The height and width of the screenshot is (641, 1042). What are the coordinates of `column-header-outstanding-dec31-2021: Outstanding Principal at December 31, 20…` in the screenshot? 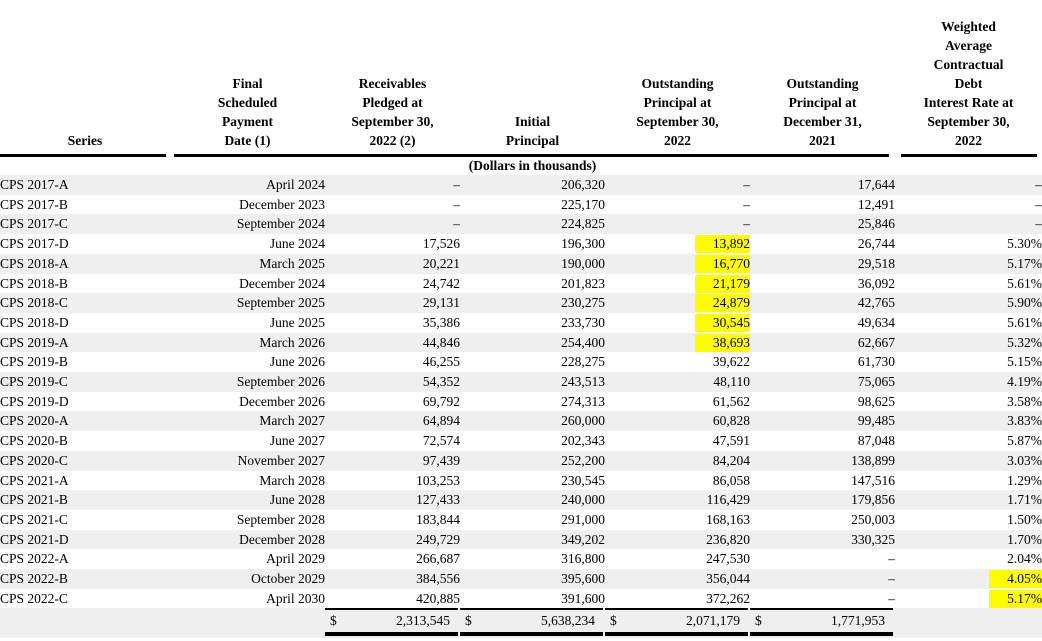 It's located at (822, 112).